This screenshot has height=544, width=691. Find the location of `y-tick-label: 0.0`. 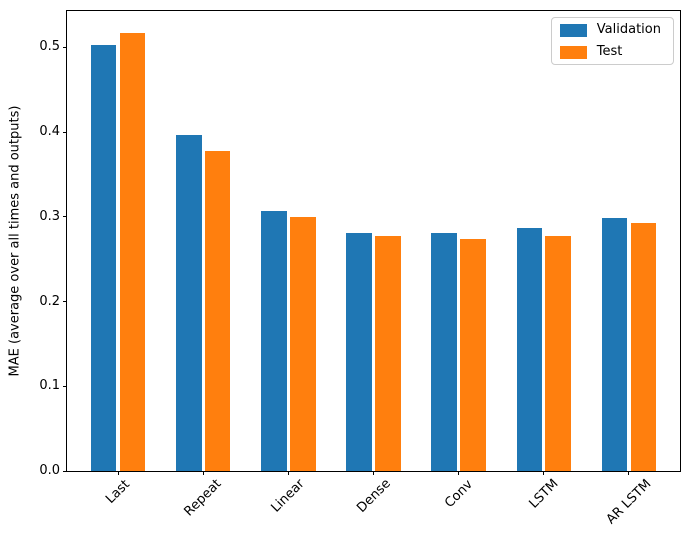

y-tick-label: 0.0 is located at coordinates (49, 470).